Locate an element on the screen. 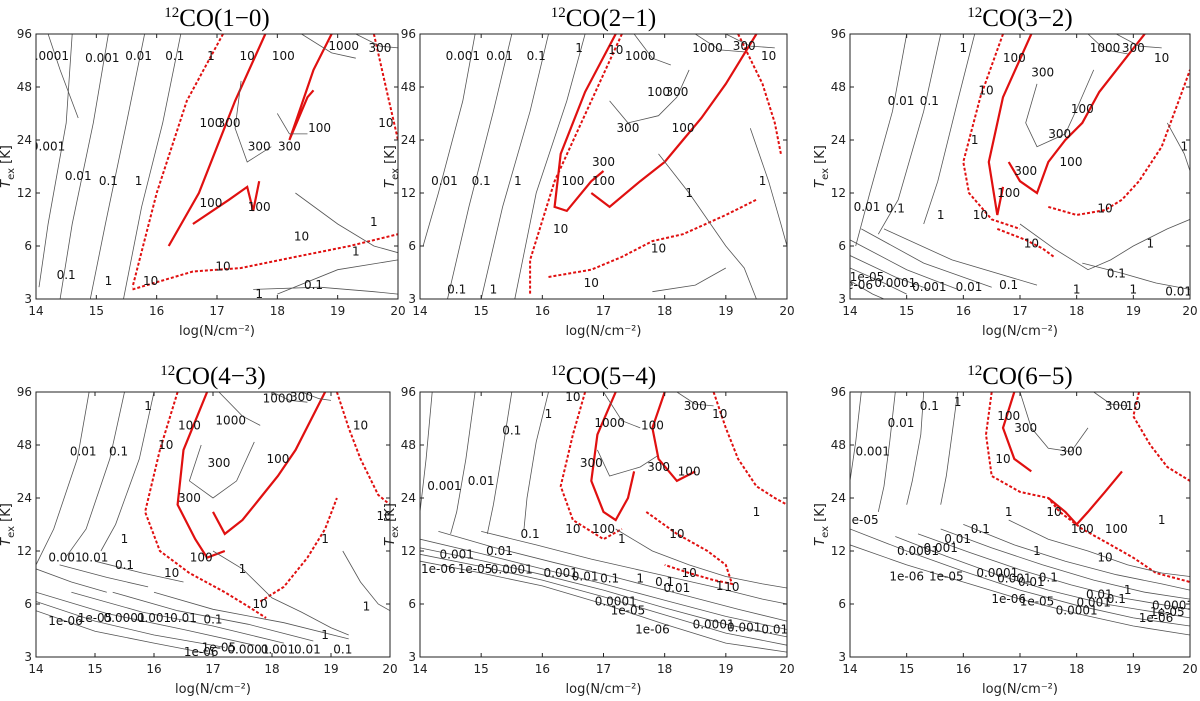 The width and height of the screenshot is (1200, 701). panel-title: 12CO(1−0) is located at coordinates (216, 18).